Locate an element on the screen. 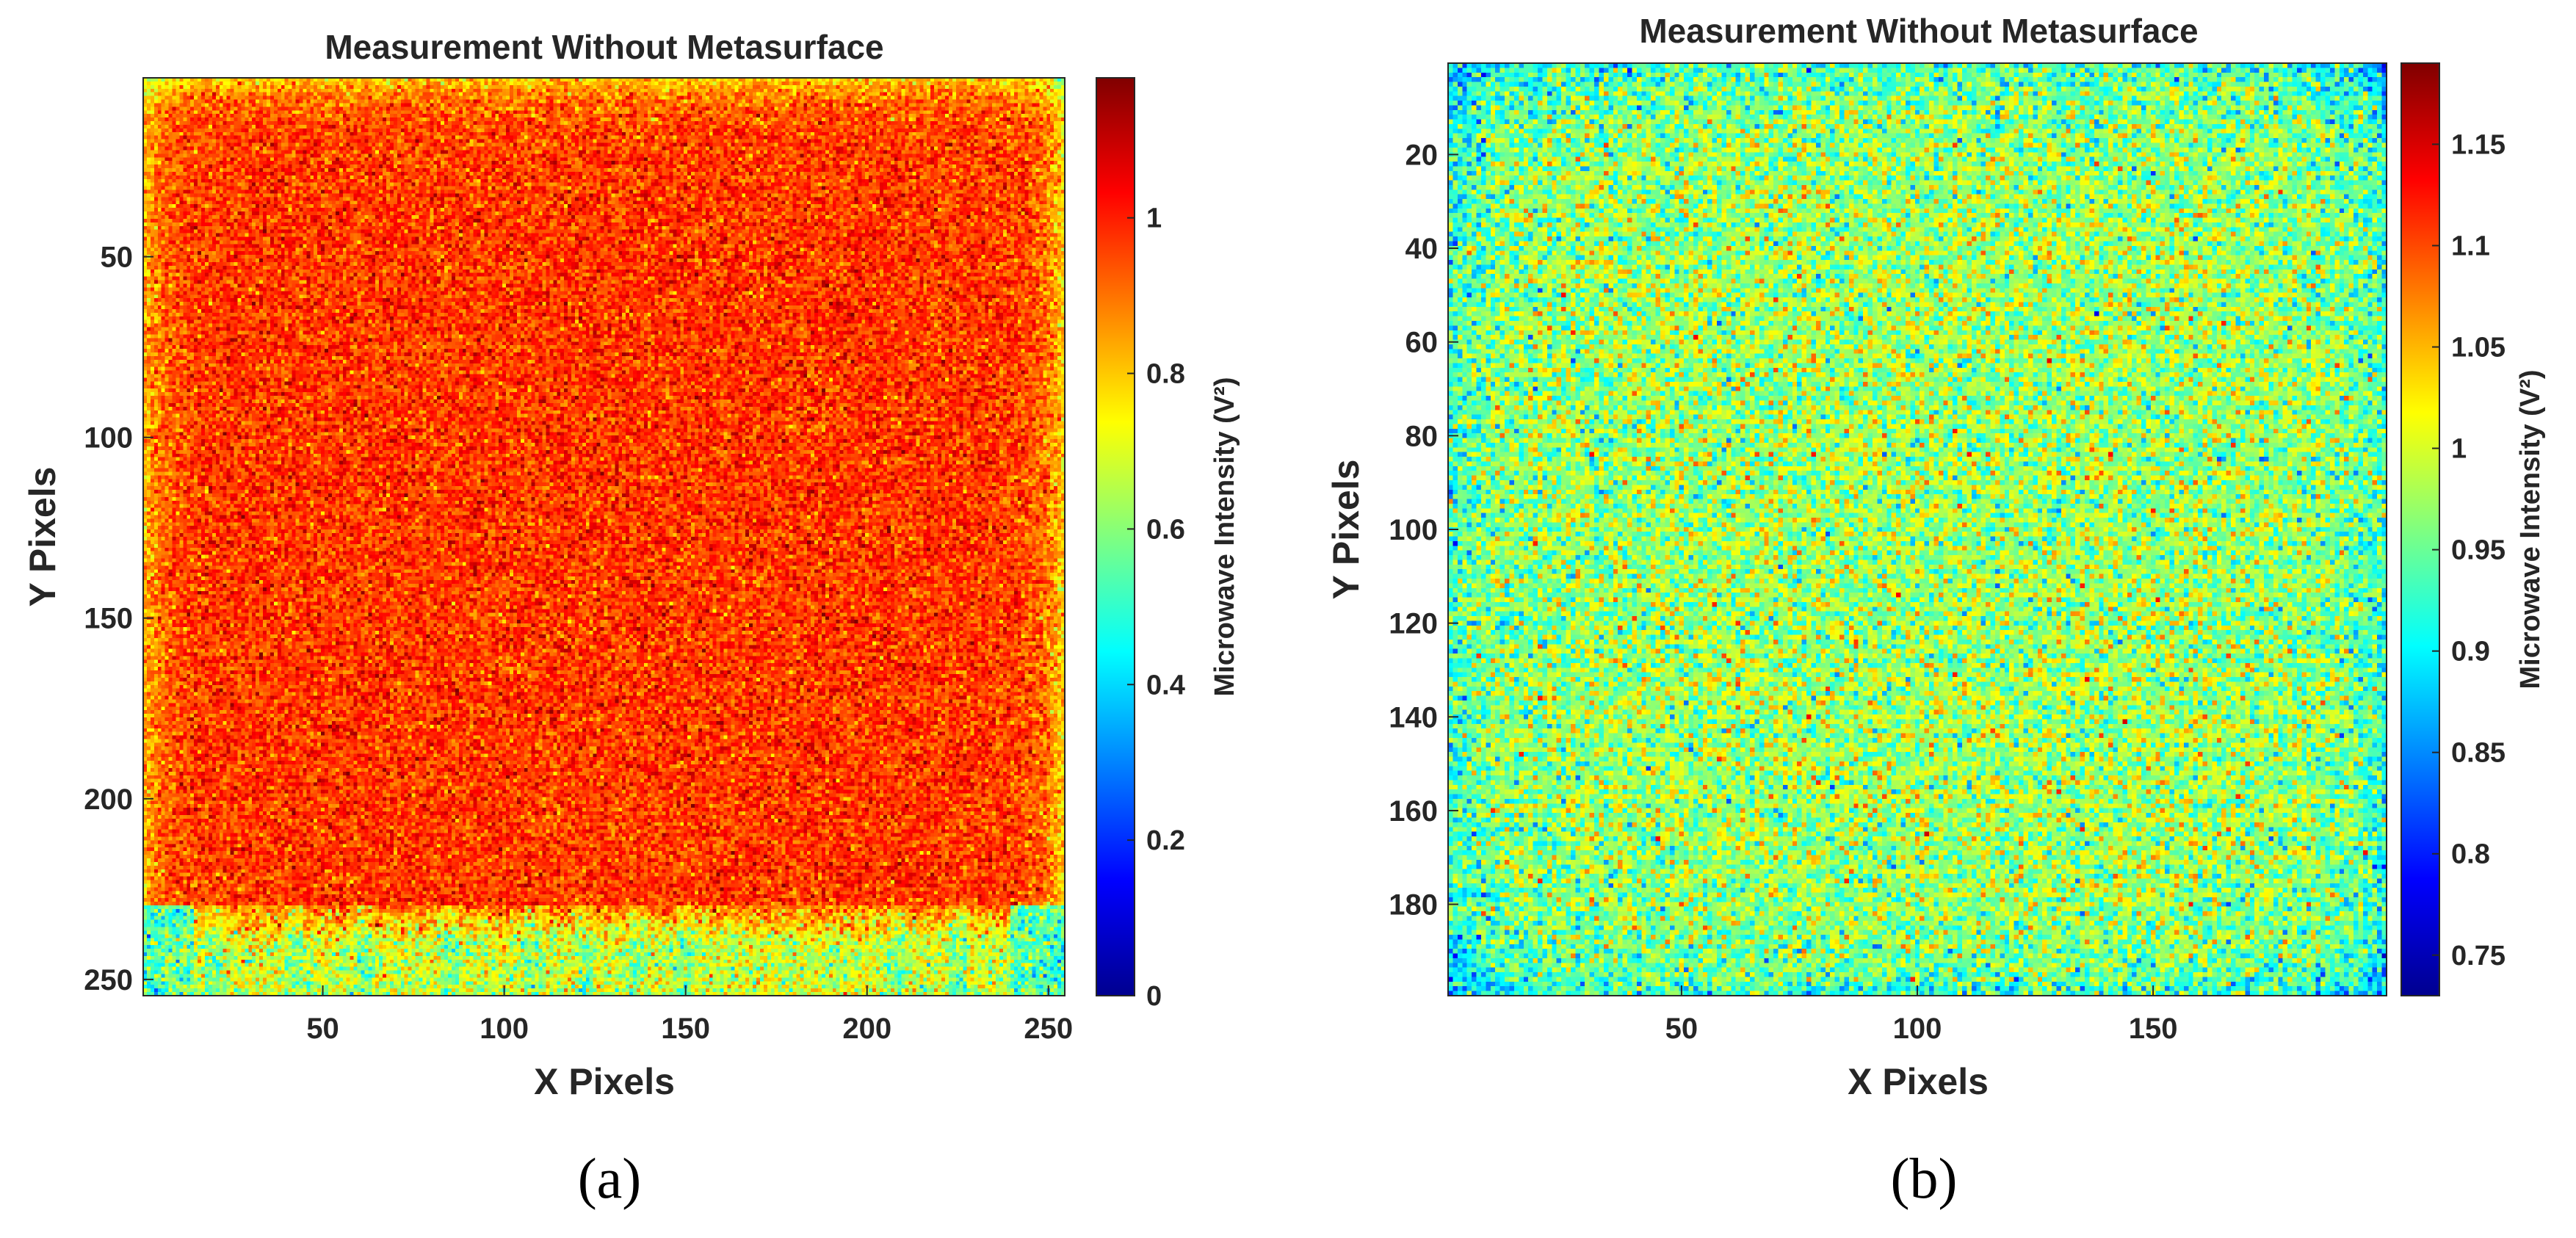 This screenshot has width=2576, height=1238. colorbar: 0 0.2 0.4 0.6 0.8 1 Microwave Intensity (V²) is located at coordinates (1168, 544).